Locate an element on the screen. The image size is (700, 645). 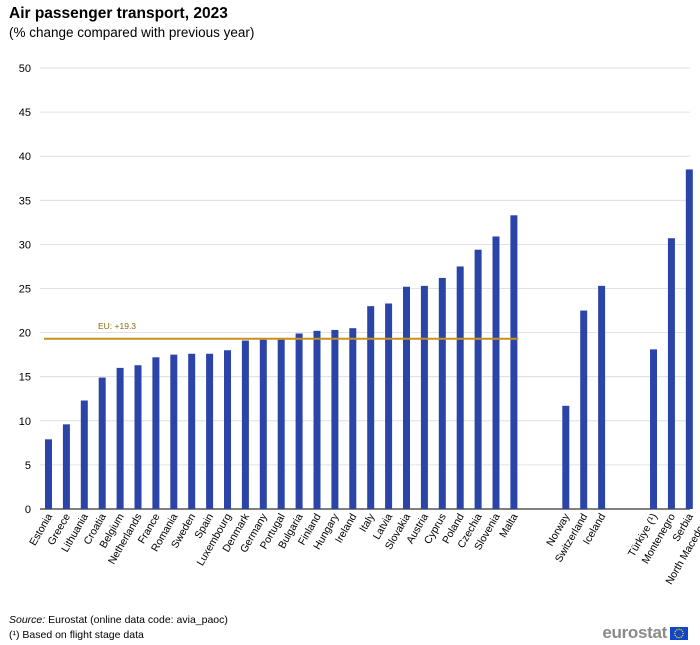
eu-reference: EU: +19.3 is located at coordinates (281, 330).